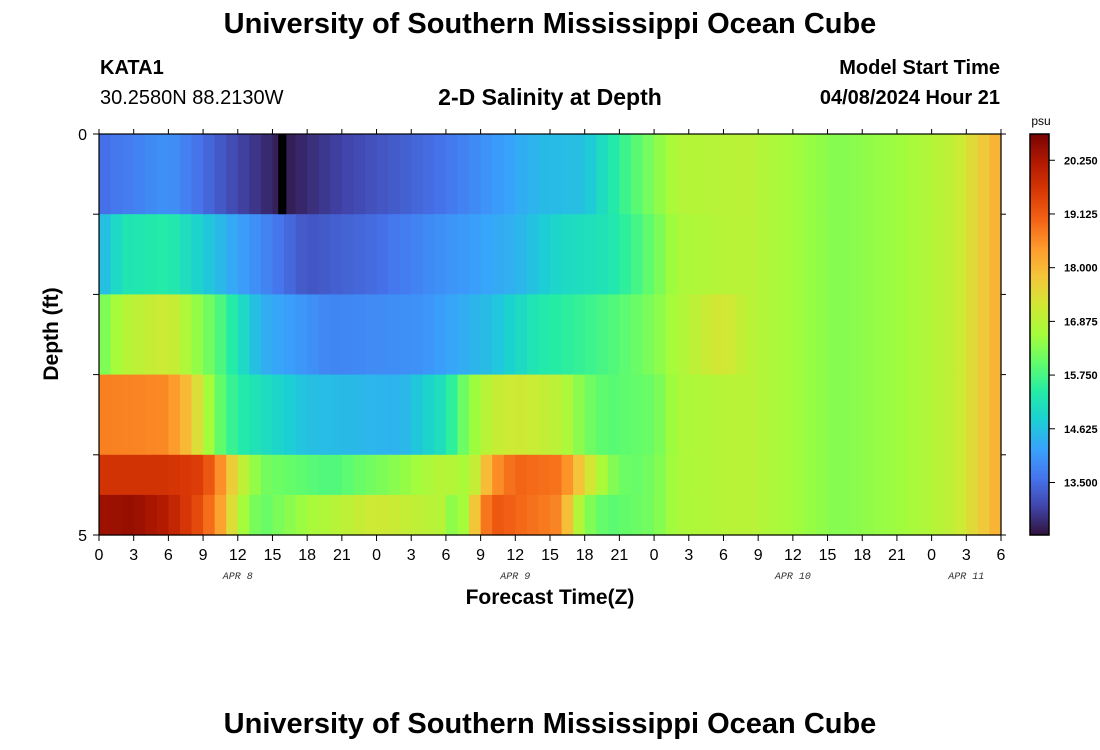 The width and height of the screenshot is (1100, 750). I want to click on day-labels: APR 8 APR 9 APR 10 APR 11, so click(603, 577).